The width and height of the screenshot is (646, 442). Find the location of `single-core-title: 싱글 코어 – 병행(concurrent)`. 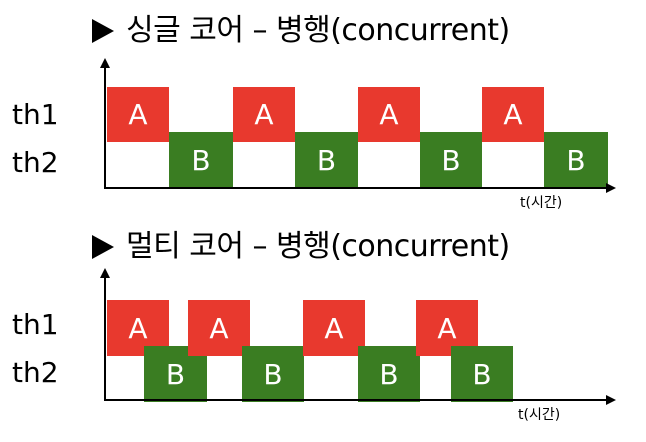

single-core-title: 싱글 코어 – 병행(concurrent) is located at coordinates (318, 30).